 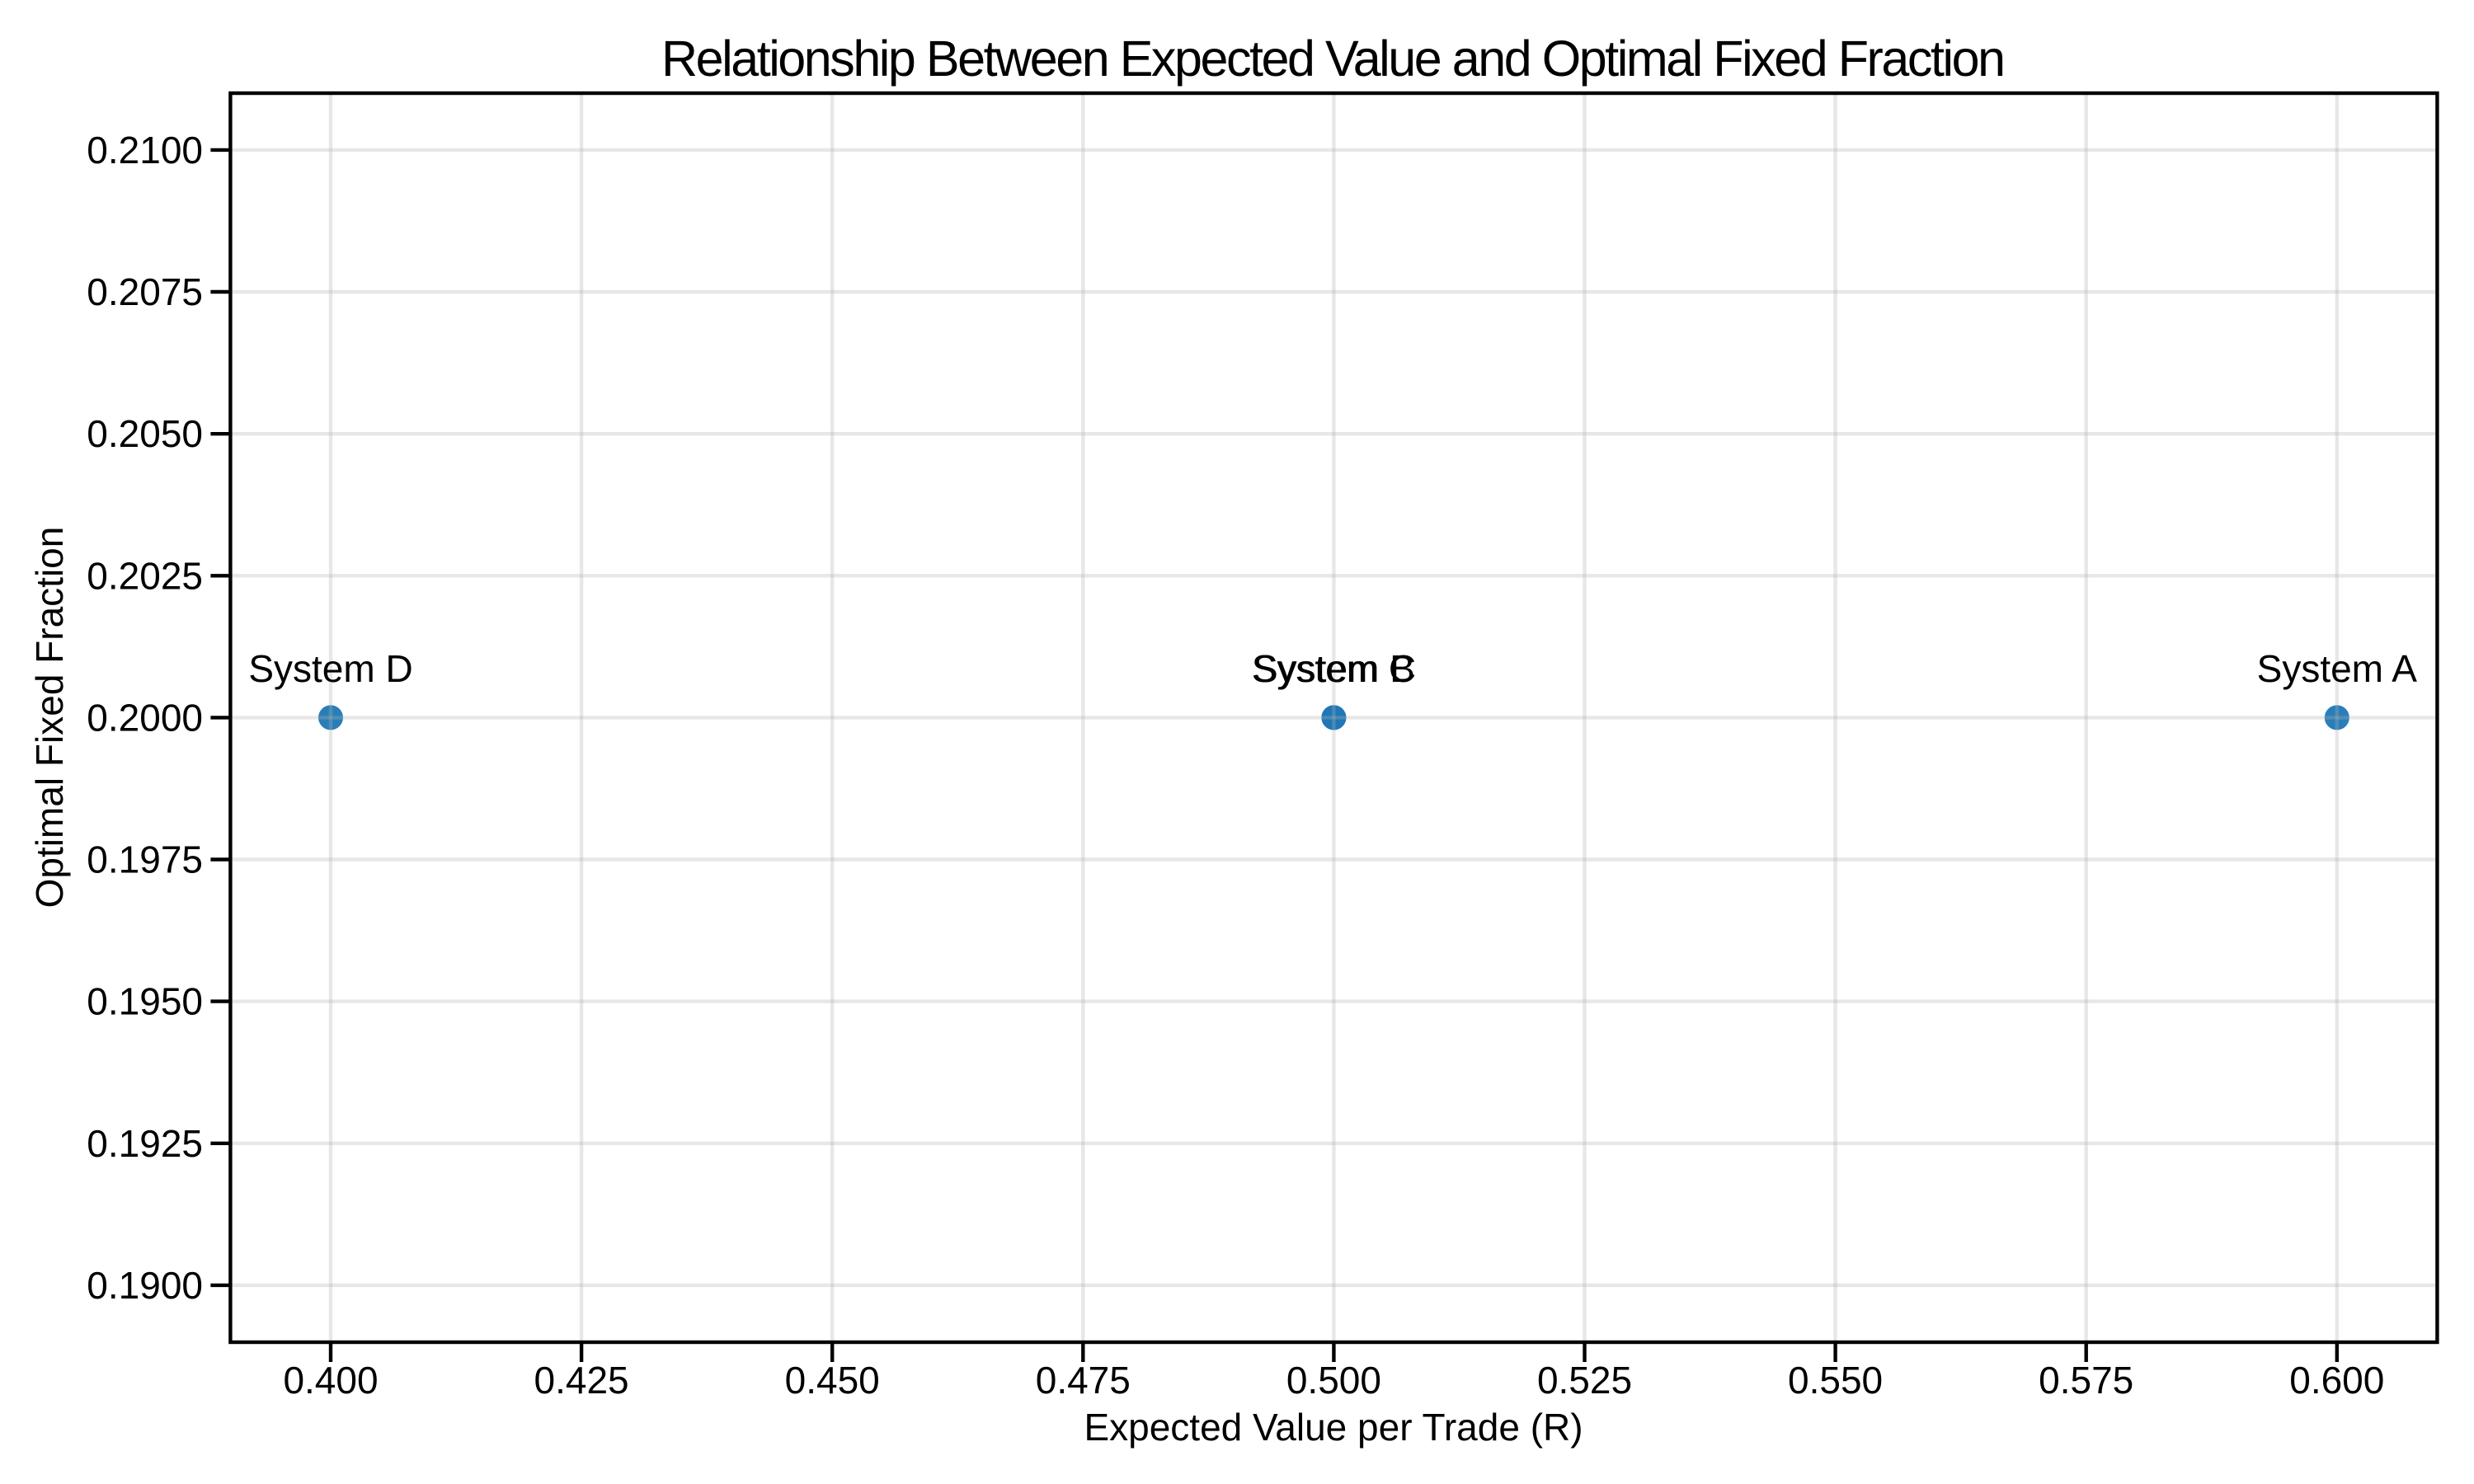 I want to click on svg-text: 0.1925, so click(x=145, y=1143).